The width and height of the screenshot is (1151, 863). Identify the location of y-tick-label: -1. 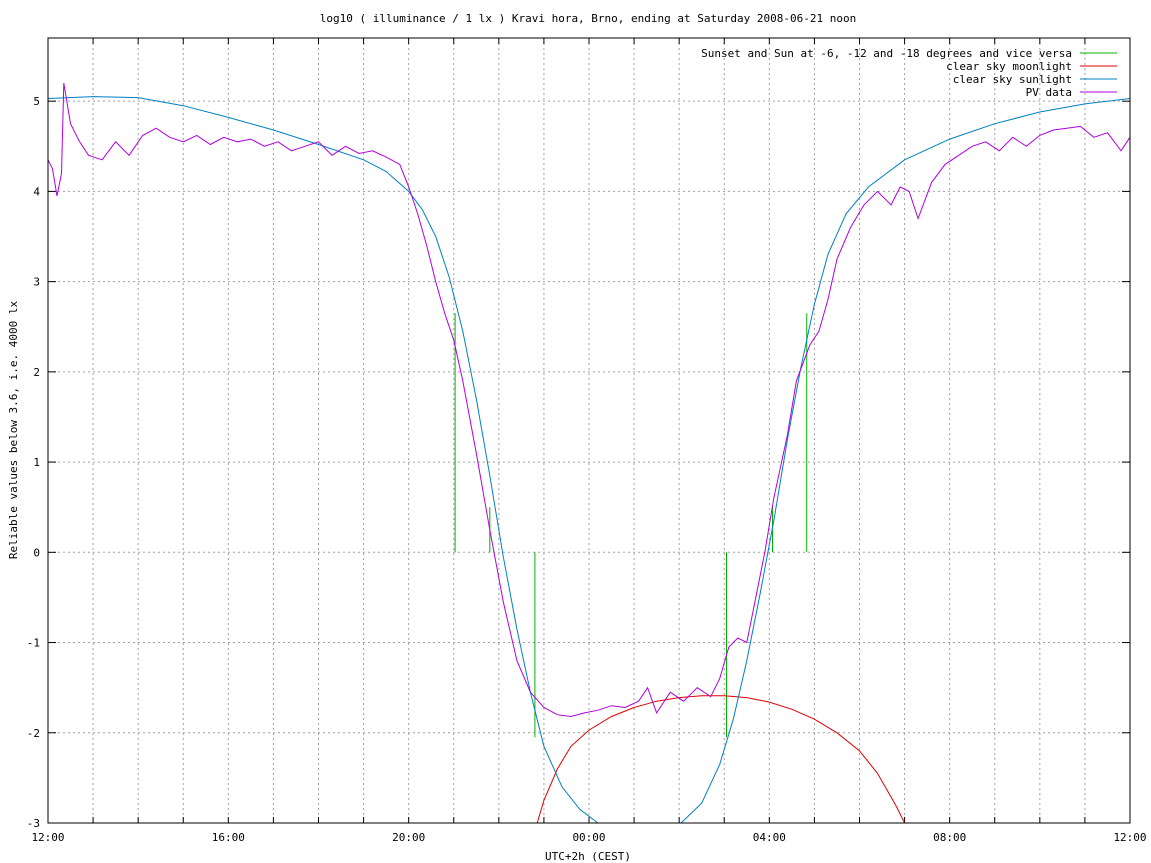
(33, 643).